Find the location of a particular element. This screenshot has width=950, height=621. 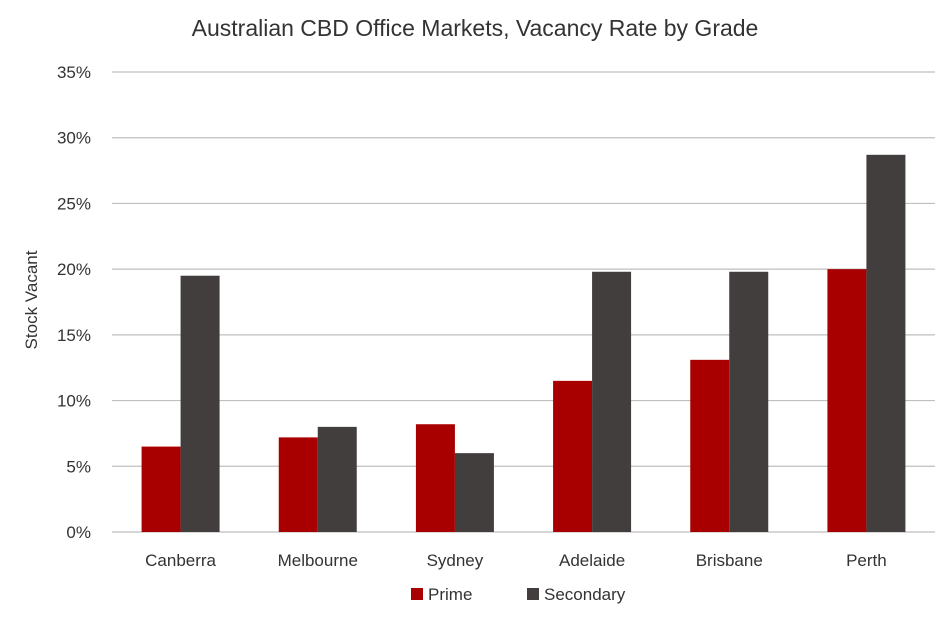

y-tick-label: 20% is located at coordinates (74, 269).